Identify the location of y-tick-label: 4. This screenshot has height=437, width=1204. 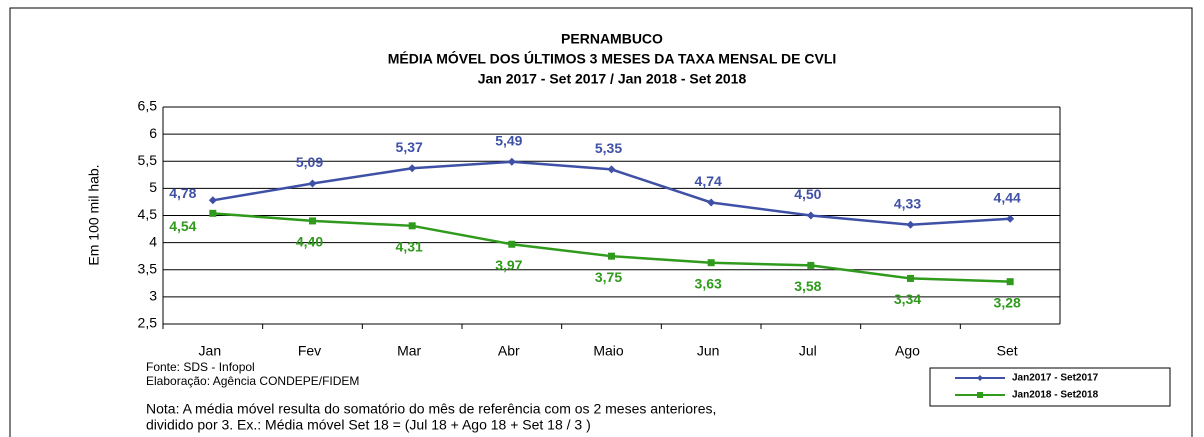
(153, 241).